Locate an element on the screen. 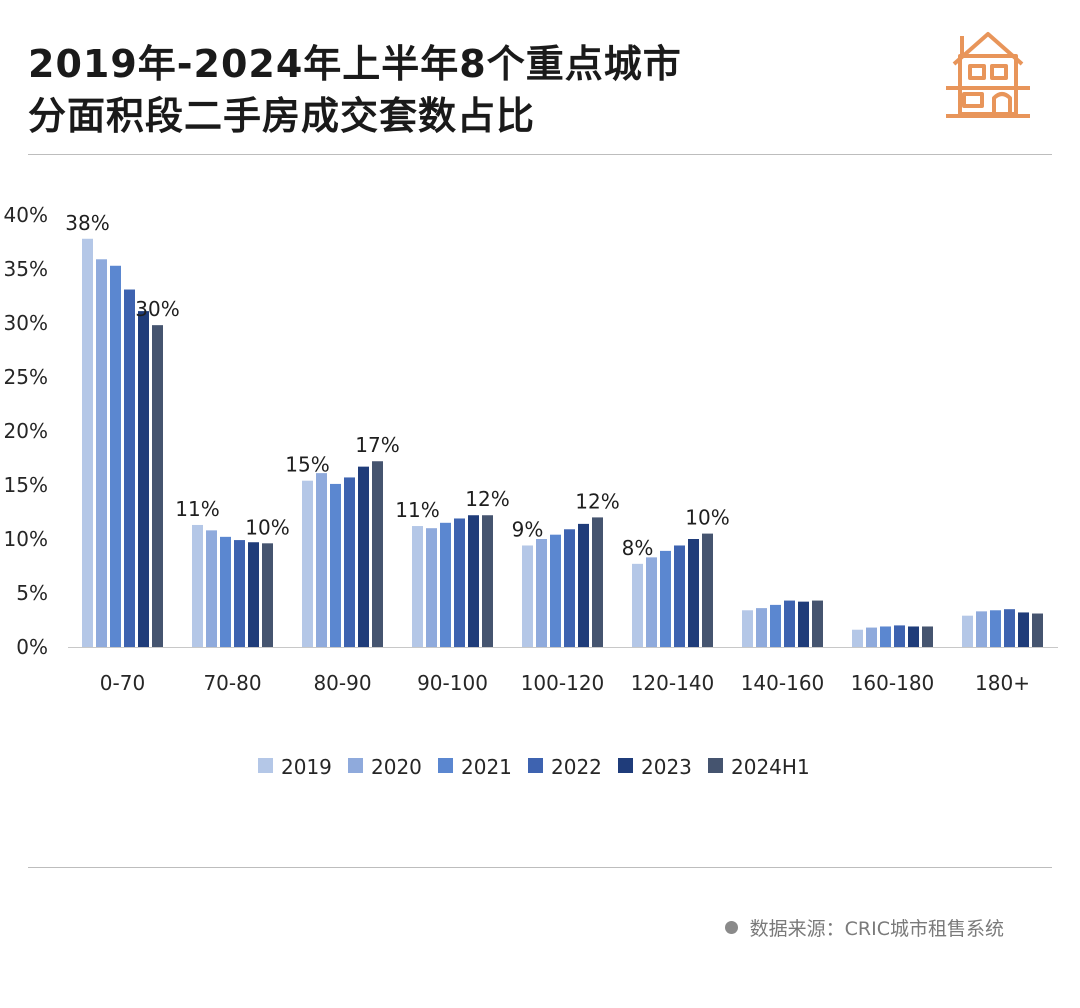 The height and width of the screenshot is (1008, 1080). legend-swatch-2024H1 is located at coordinates (715, 765).